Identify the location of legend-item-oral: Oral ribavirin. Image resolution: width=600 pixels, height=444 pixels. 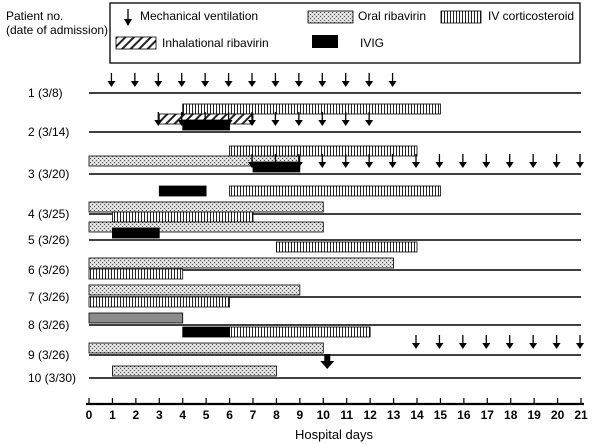
(366, 16).